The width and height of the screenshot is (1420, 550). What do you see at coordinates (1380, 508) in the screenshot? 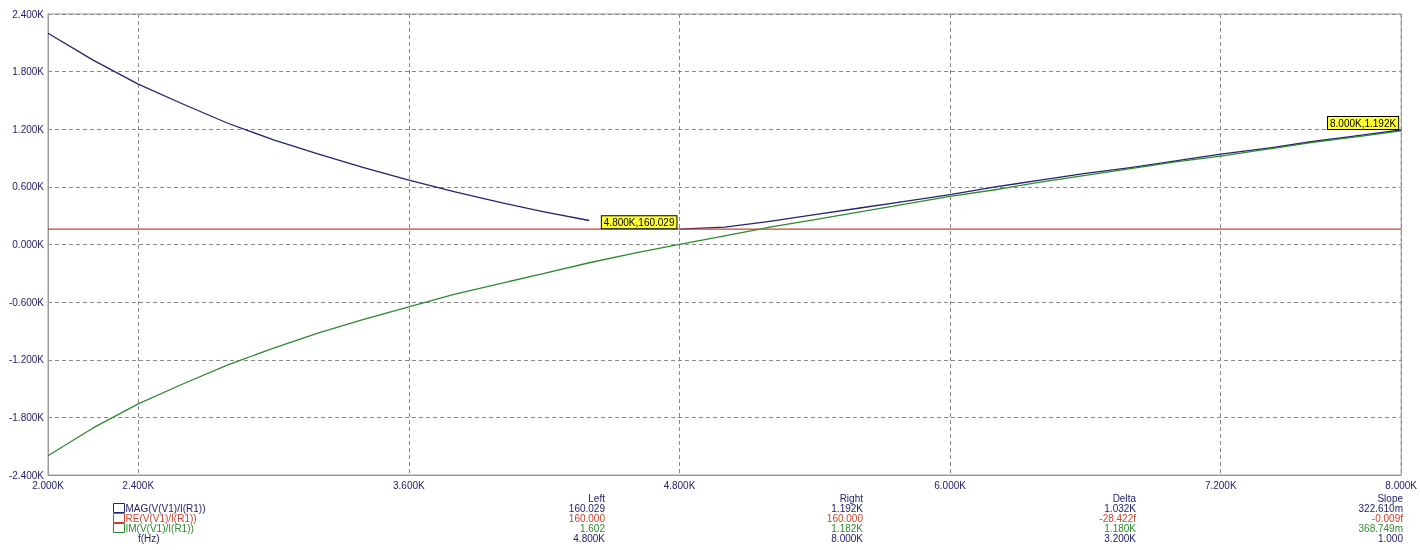
I see `text: 322.610m` at bounding box center [1380, 508].